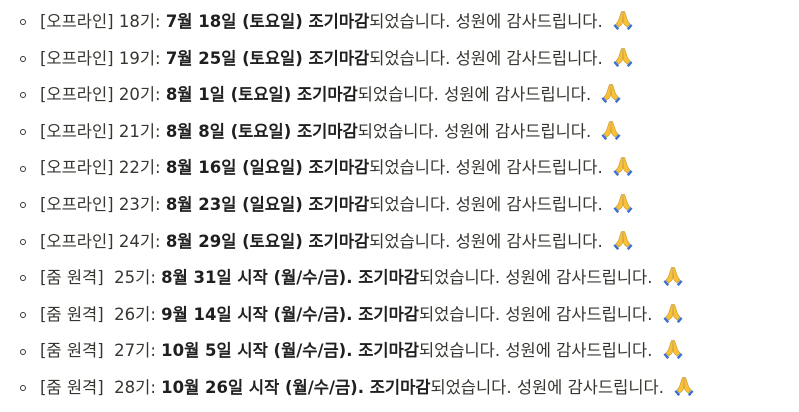  What do you see at coordinates (261, 95) in the screenshot?
I see `schedule-status: 8월 1일 (토요일) 조기마감` at bounding box center [261, 95].